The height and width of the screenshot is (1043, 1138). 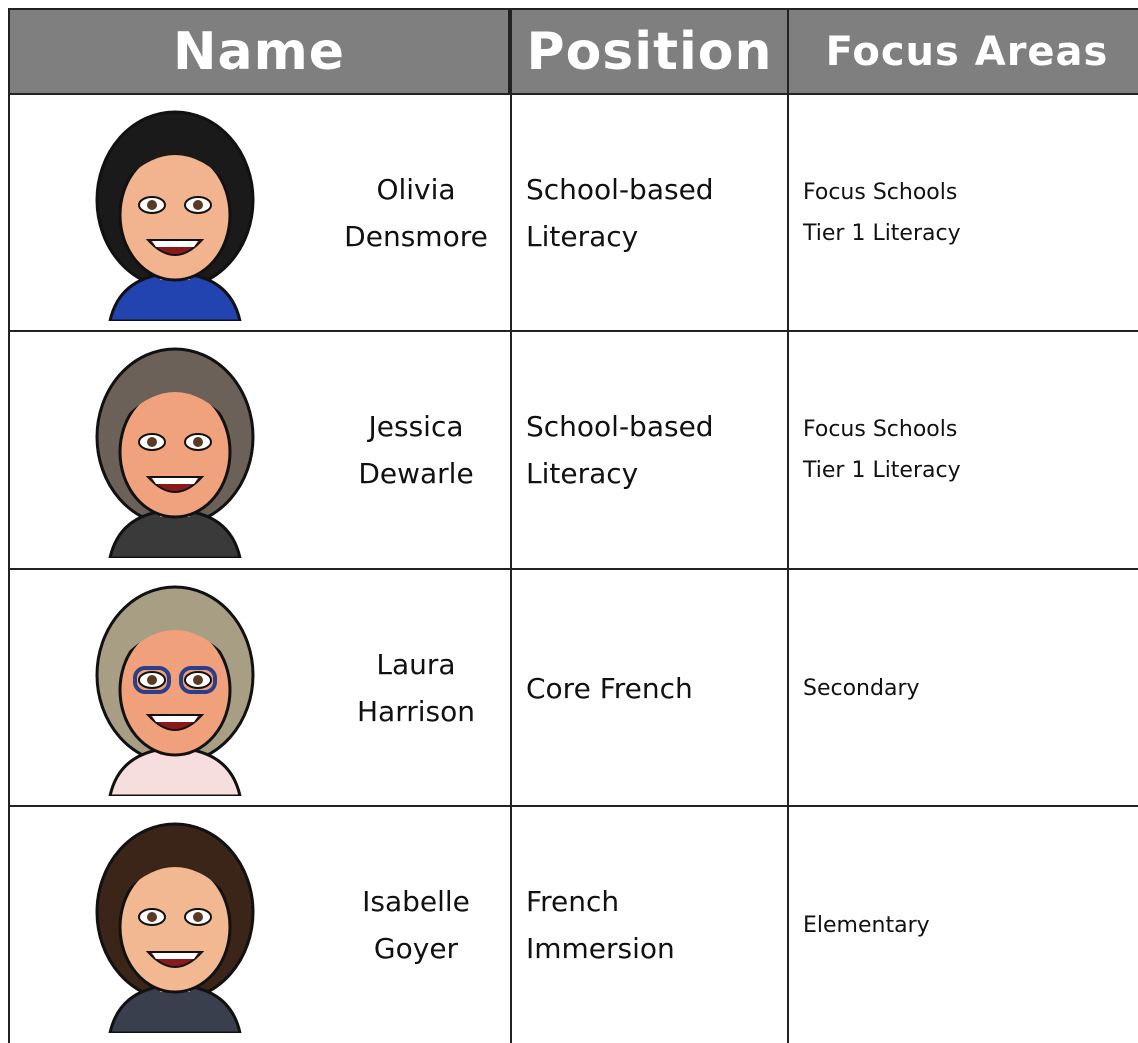 I want to click on header-cell: Focus Areas, so click(x=962, y=51).